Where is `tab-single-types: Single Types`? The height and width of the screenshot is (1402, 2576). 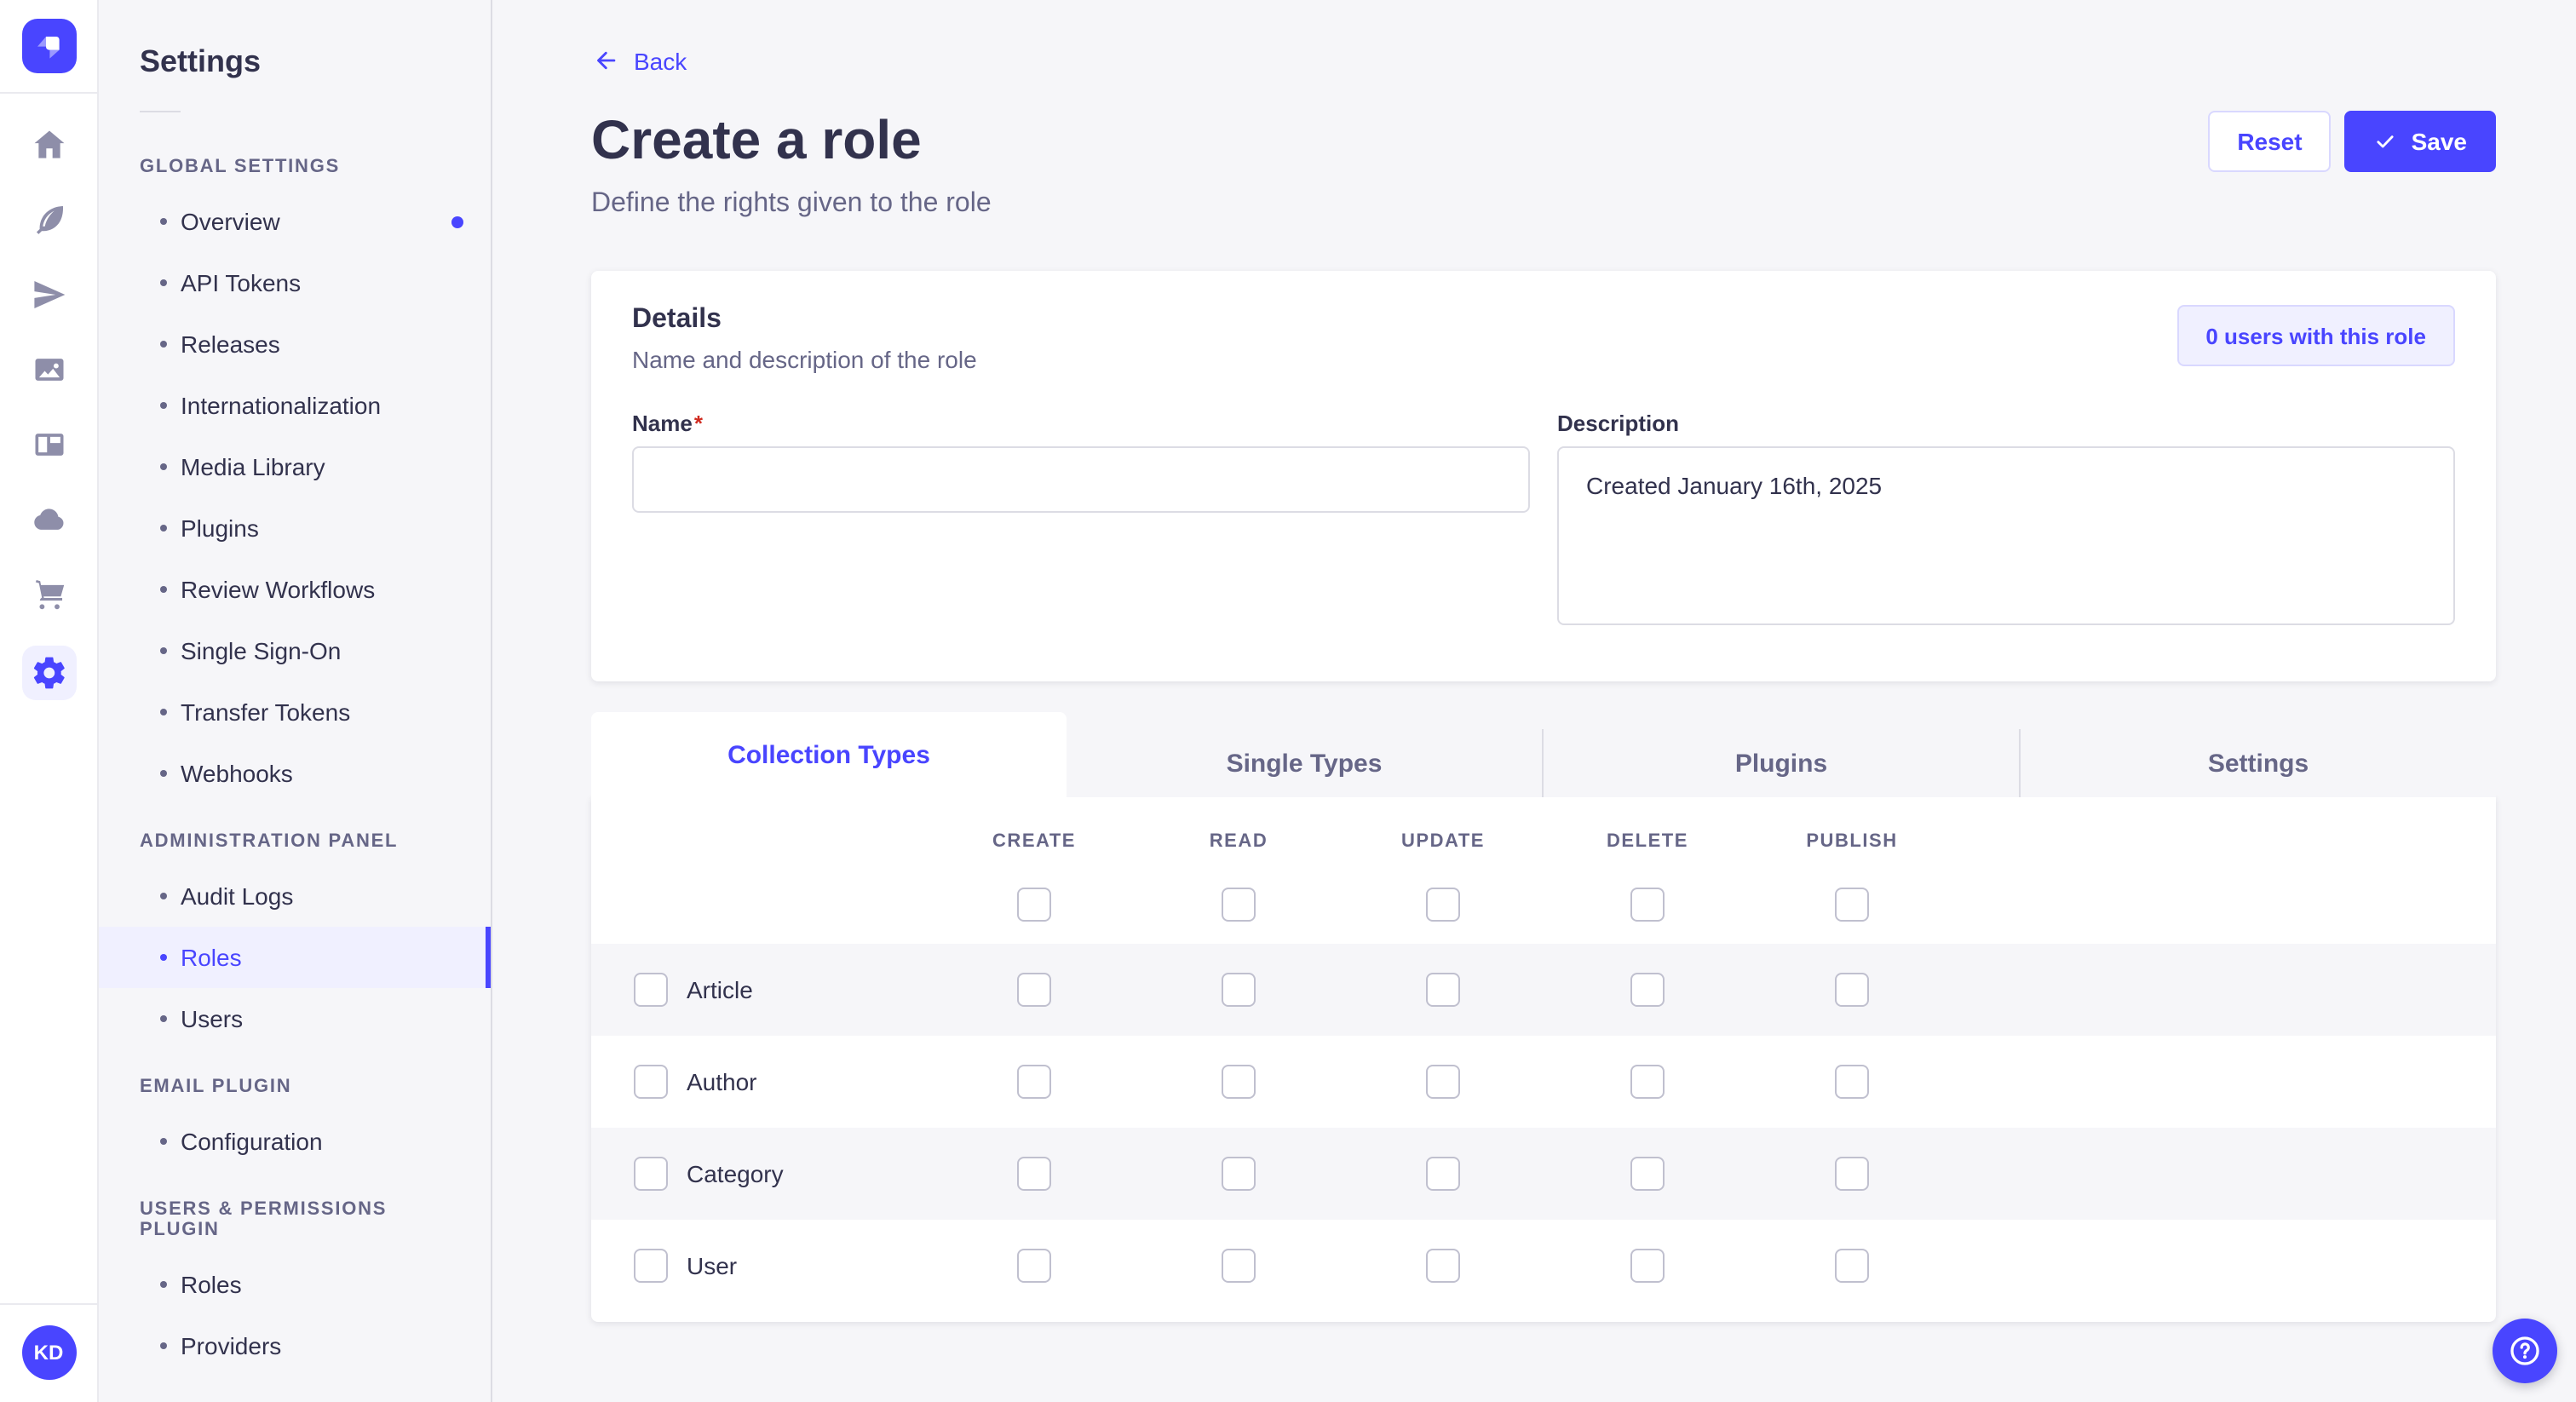 tab-single-types: Single Types is located at coordinates (1305, 763).